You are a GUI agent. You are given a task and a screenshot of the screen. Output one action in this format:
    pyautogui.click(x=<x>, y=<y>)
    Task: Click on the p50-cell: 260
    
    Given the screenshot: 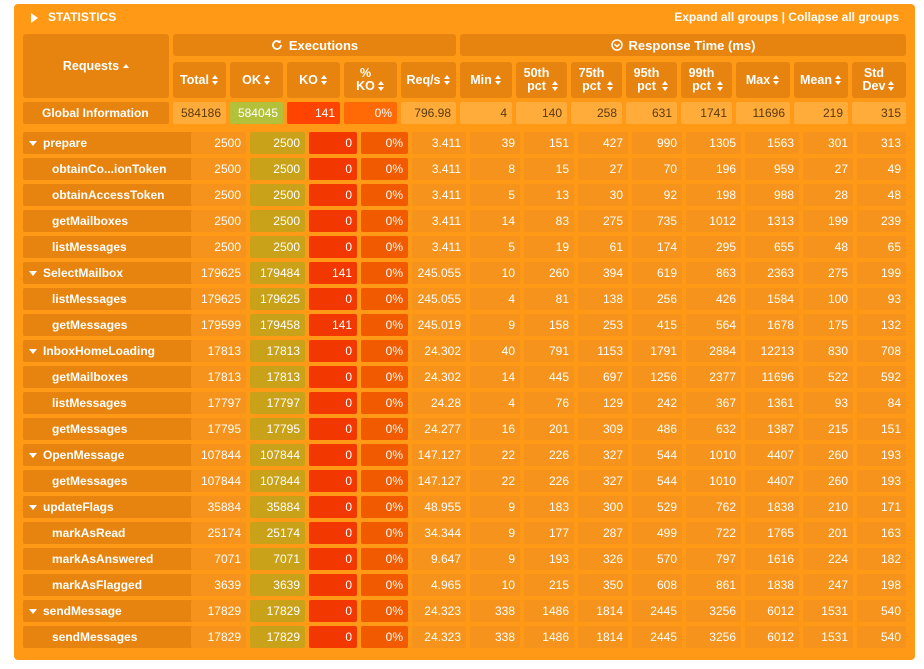 What is the action you would take?
    pyautogui.click(x=549, y=273)
    